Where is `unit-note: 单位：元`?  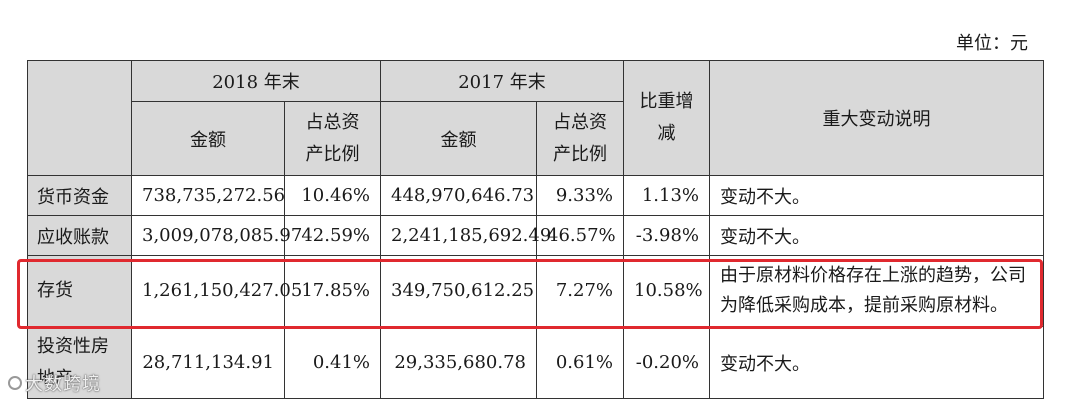
unit-note: 单位：元 is located at coordinates (992, 43).